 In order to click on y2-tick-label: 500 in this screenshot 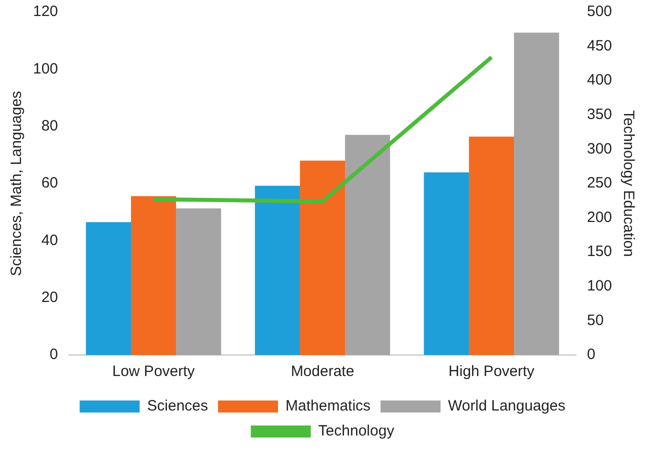, I will do `click(599, 11)`.